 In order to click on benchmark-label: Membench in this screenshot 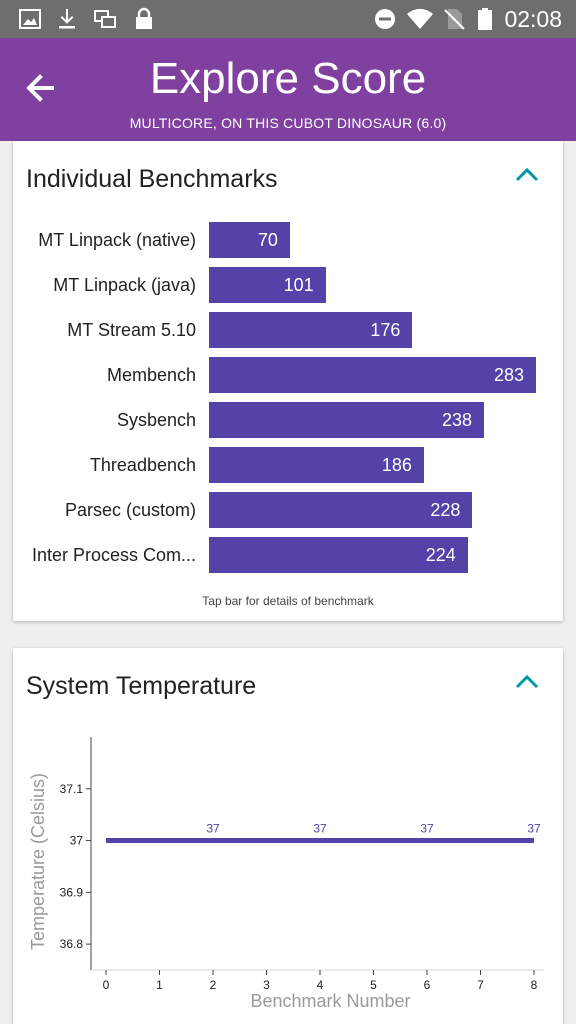, I will do `click(151, 375)`.